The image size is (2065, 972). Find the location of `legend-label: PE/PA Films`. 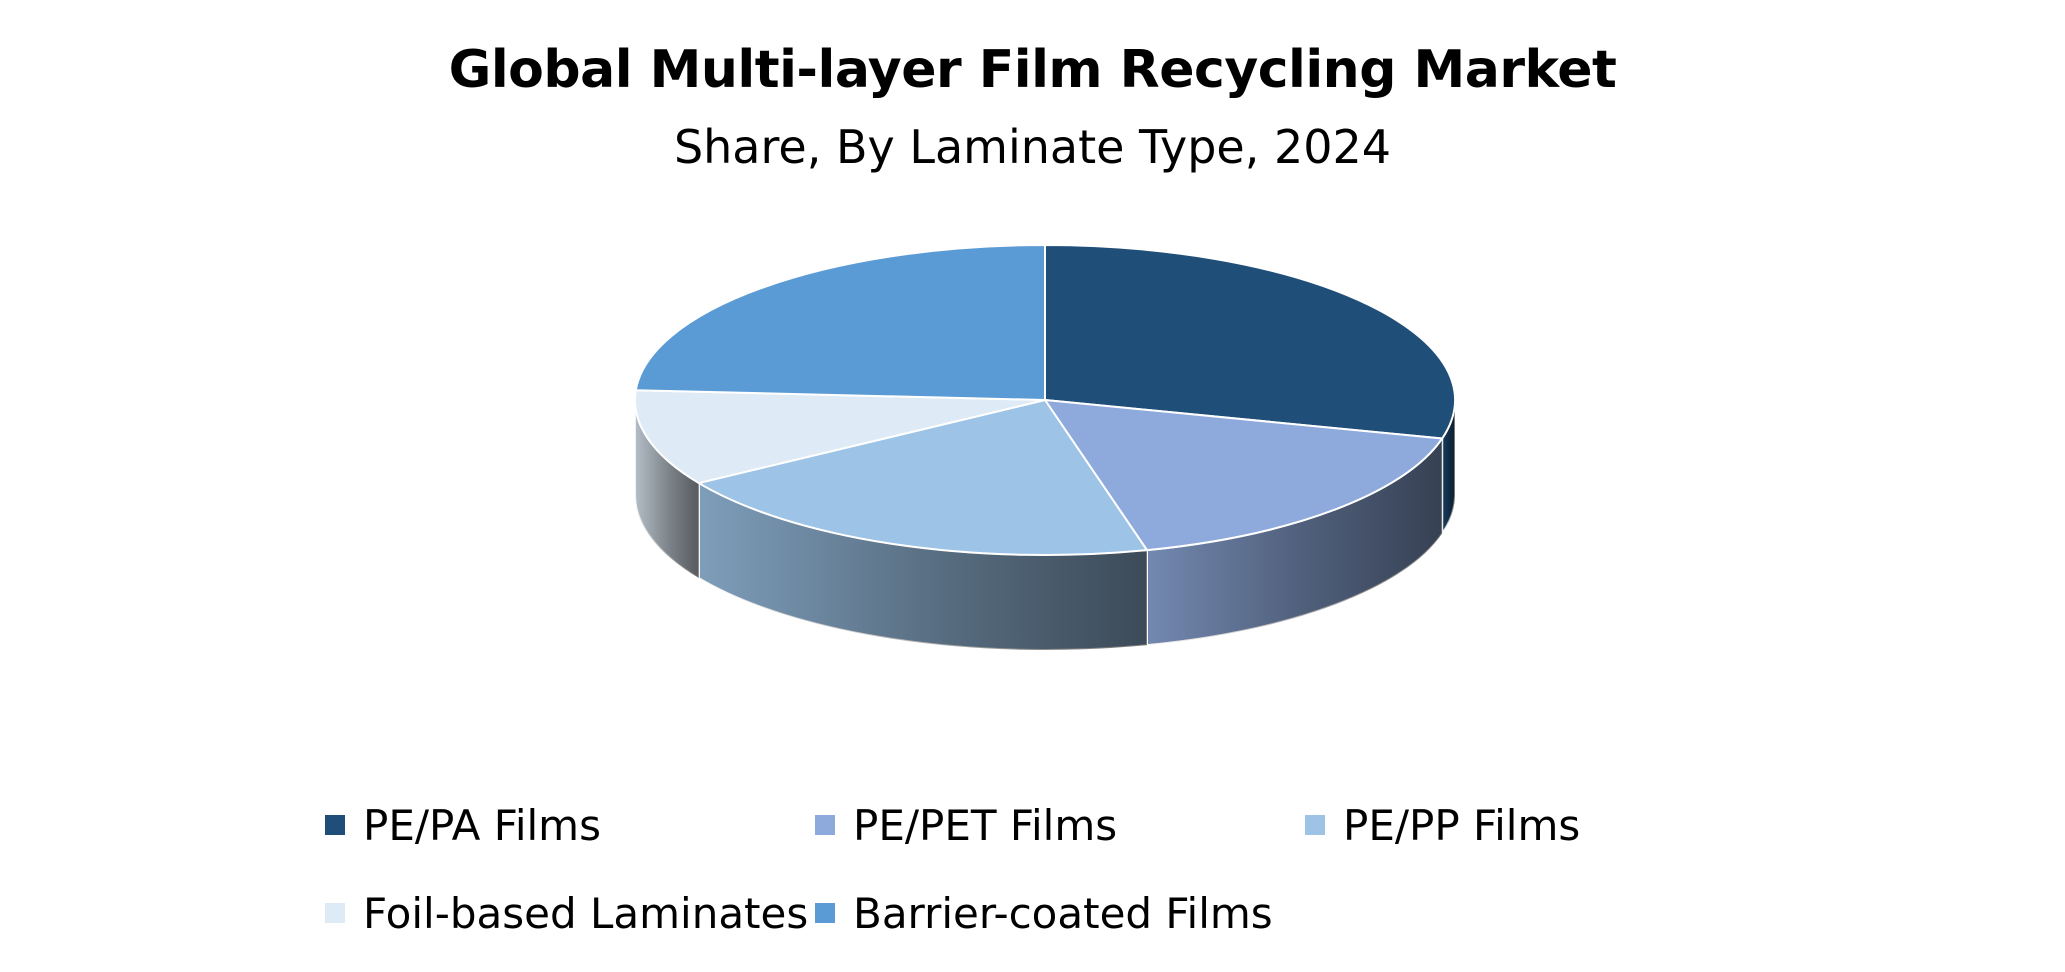

legend-label: PE/PA Films is located at coordinates (482, 825).